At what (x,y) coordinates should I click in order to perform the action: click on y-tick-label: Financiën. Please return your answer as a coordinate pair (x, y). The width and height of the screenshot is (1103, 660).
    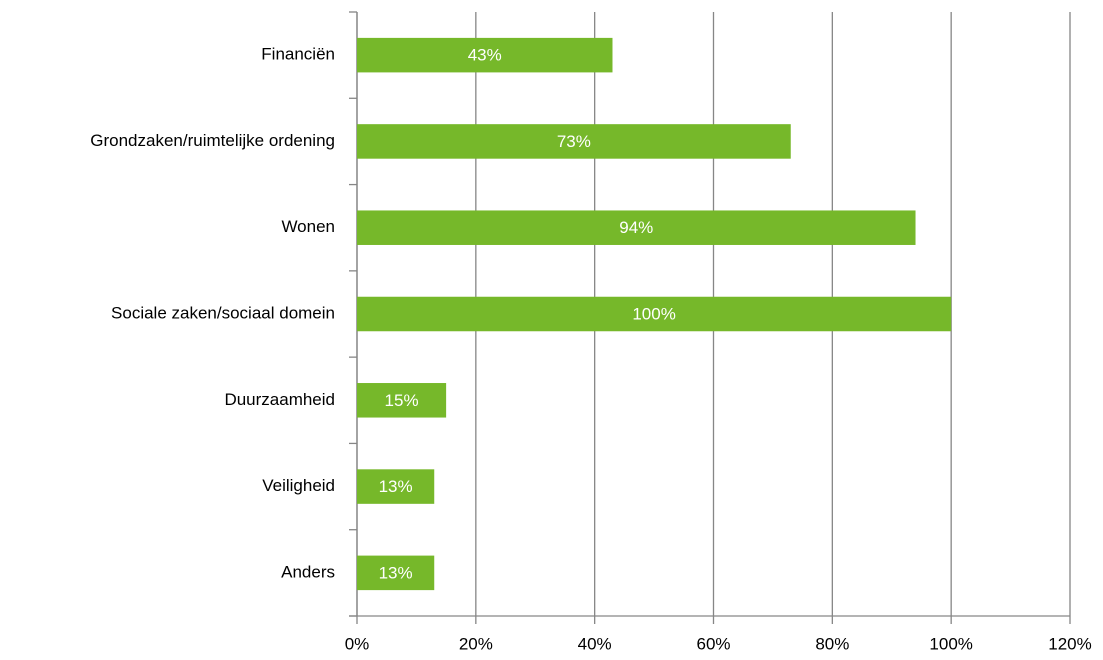
    Looking at the image, I should click on (298, 54).